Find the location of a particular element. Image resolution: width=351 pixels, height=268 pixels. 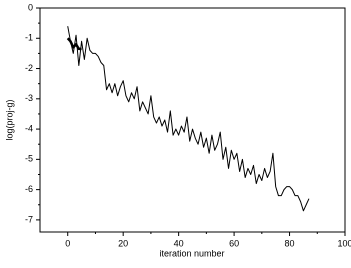

y-tick-label: -2 is located at coordinates (29, 68).